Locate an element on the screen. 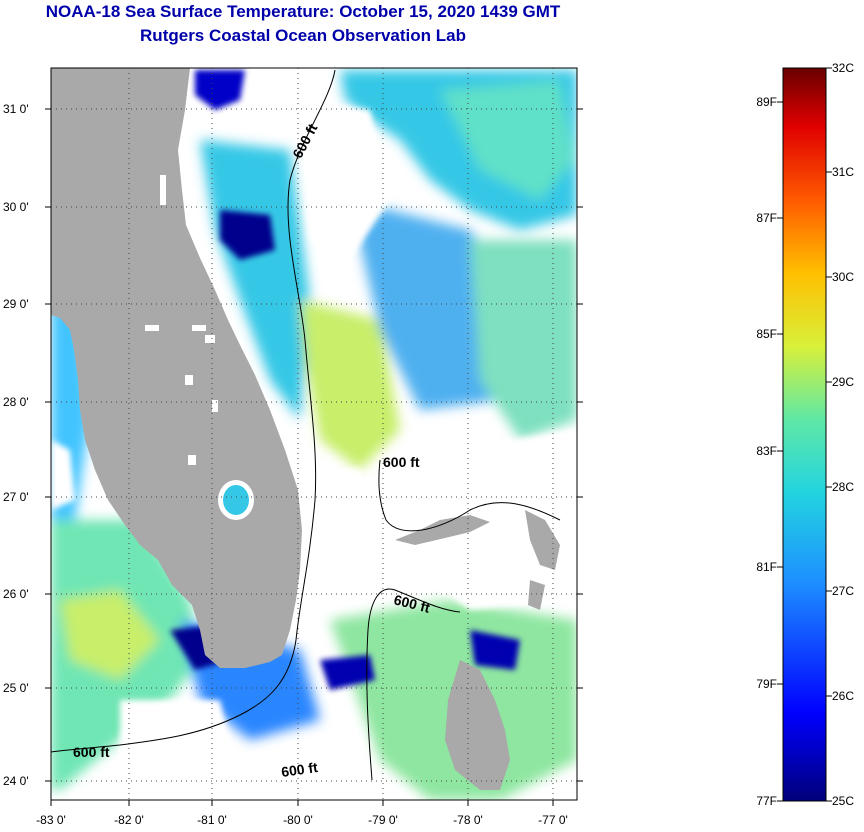  sst-patch-atlantic-shelf is located at coordinates (255, 280).